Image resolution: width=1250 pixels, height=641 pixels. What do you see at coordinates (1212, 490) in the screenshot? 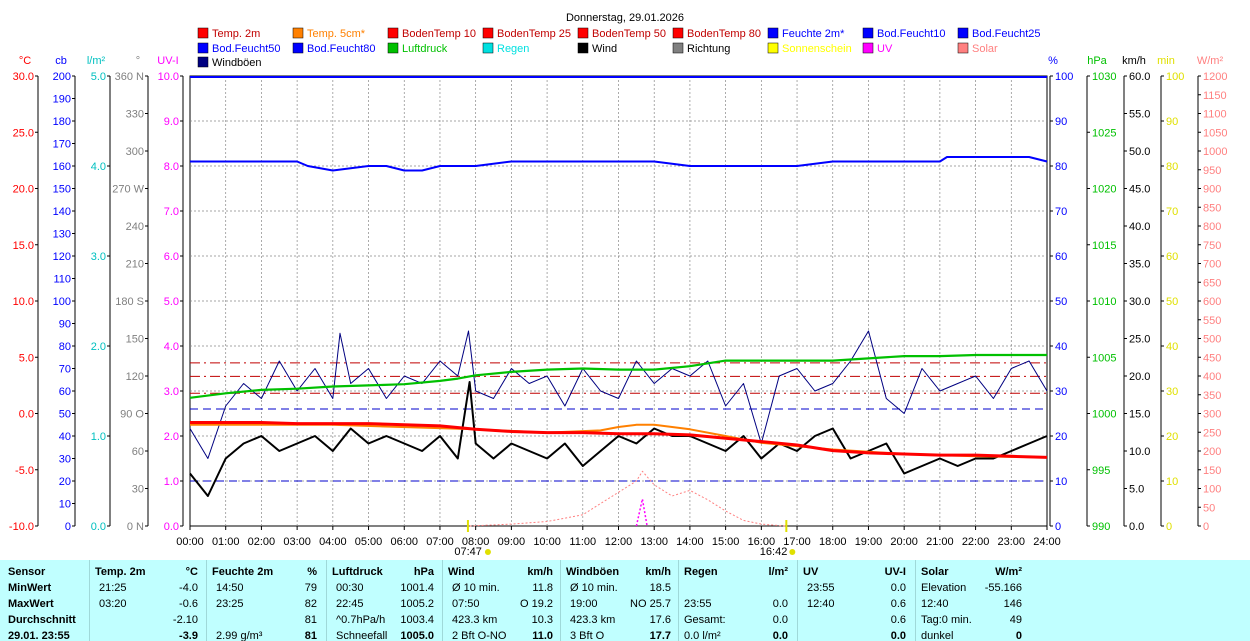
I see `right-axis-tick-label: 100` at bounding box center [1212, 490].